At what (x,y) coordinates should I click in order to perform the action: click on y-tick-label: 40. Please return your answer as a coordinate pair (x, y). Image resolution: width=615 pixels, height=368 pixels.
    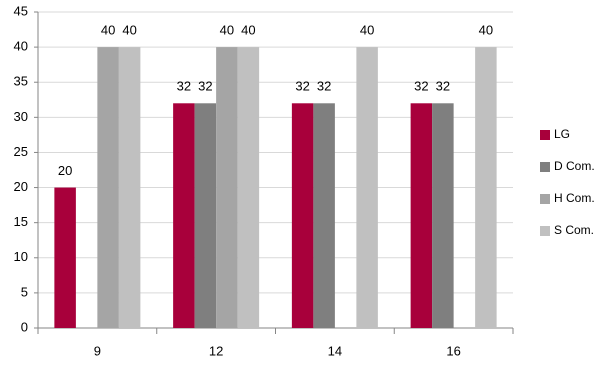
    Looking at the image, I should click on (21, 46).